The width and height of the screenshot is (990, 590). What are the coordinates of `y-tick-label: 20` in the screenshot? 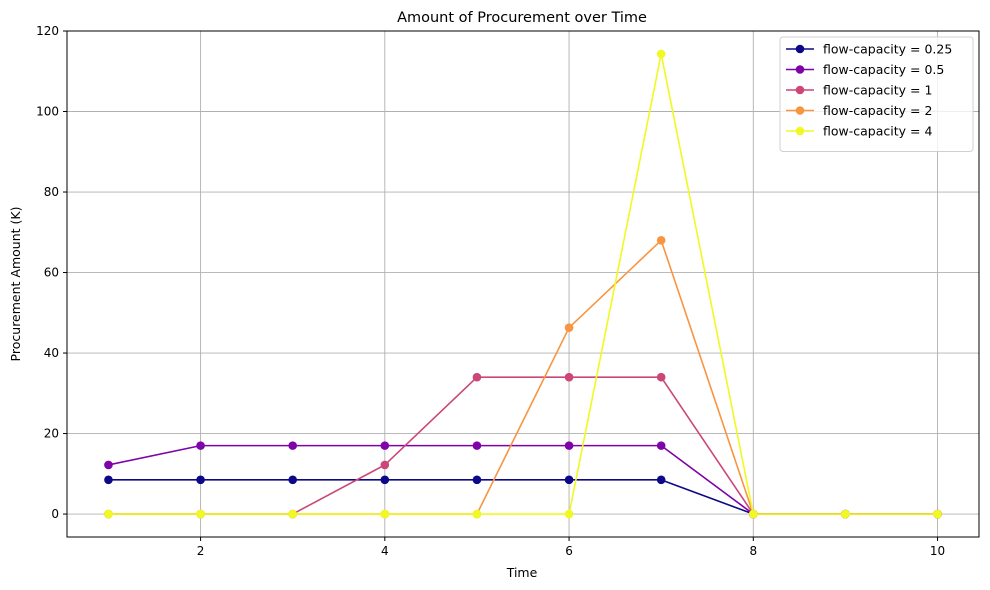 It's located at (51, 434).